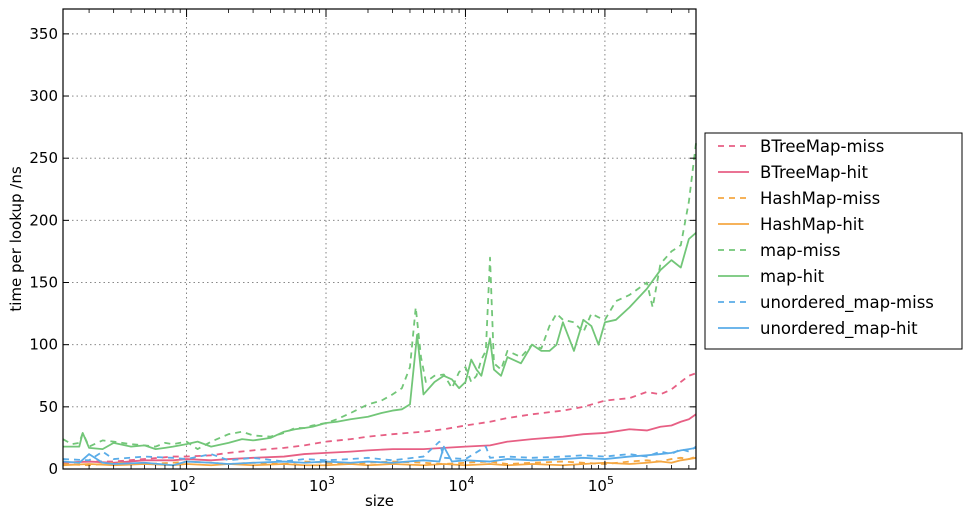 The height and width of the screenshot is (520, 969). Describe the element at coordinates (192, 480) in the screenshot. I see `x-tick-exponent: 2` at that location.